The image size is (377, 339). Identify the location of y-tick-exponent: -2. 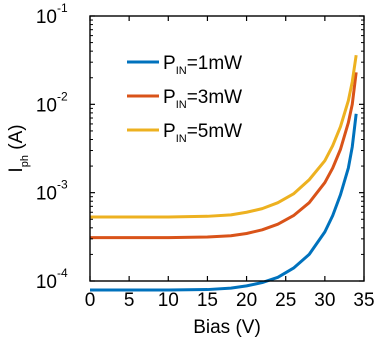
(62, 96).